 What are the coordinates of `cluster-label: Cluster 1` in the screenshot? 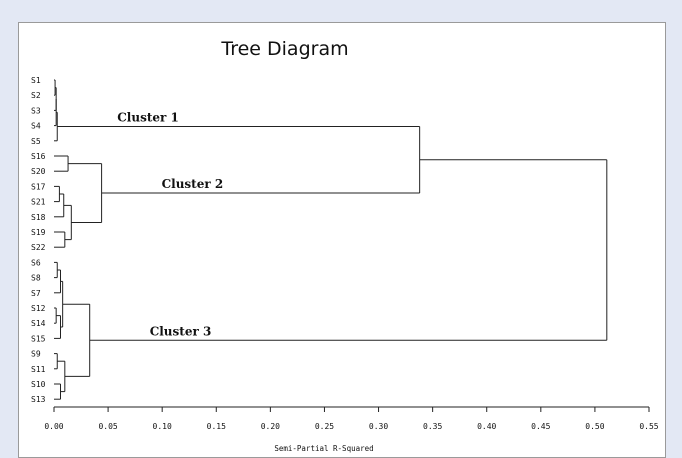 It's located at (148, 118).